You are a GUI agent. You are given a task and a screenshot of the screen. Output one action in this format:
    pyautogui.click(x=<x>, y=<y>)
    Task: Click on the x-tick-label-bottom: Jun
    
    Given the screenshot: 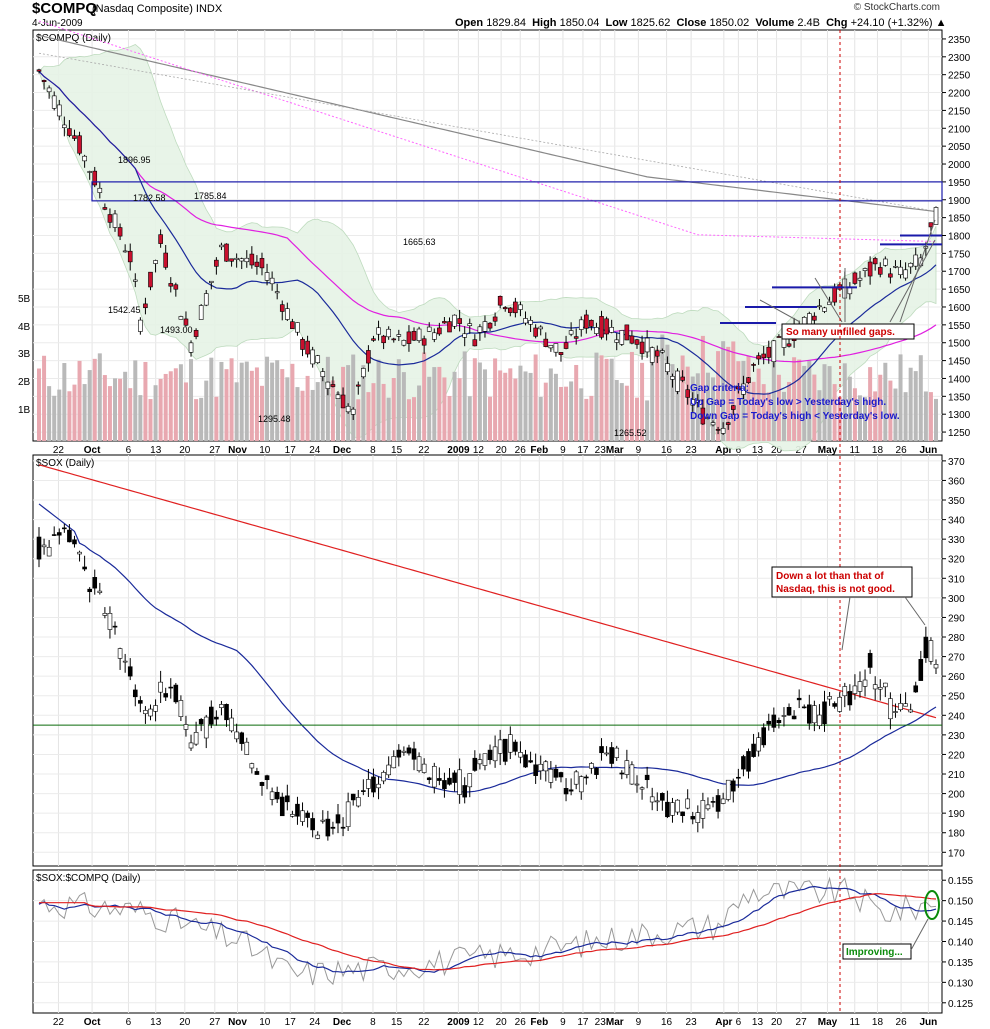 What is the action you would take?
    pyautogui.click(x=928, y=1022)
    